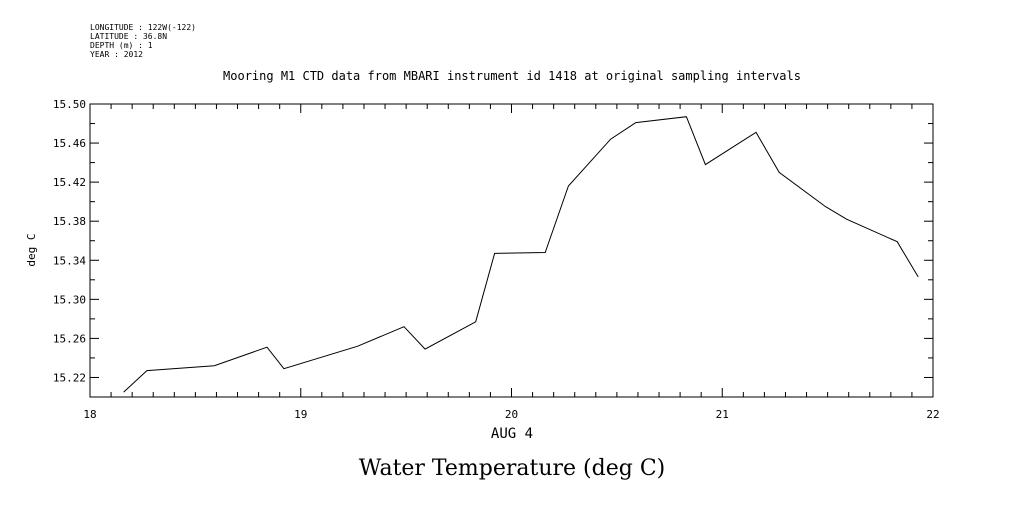  I want to click on x-tick-label: 18, so click(89, 414).